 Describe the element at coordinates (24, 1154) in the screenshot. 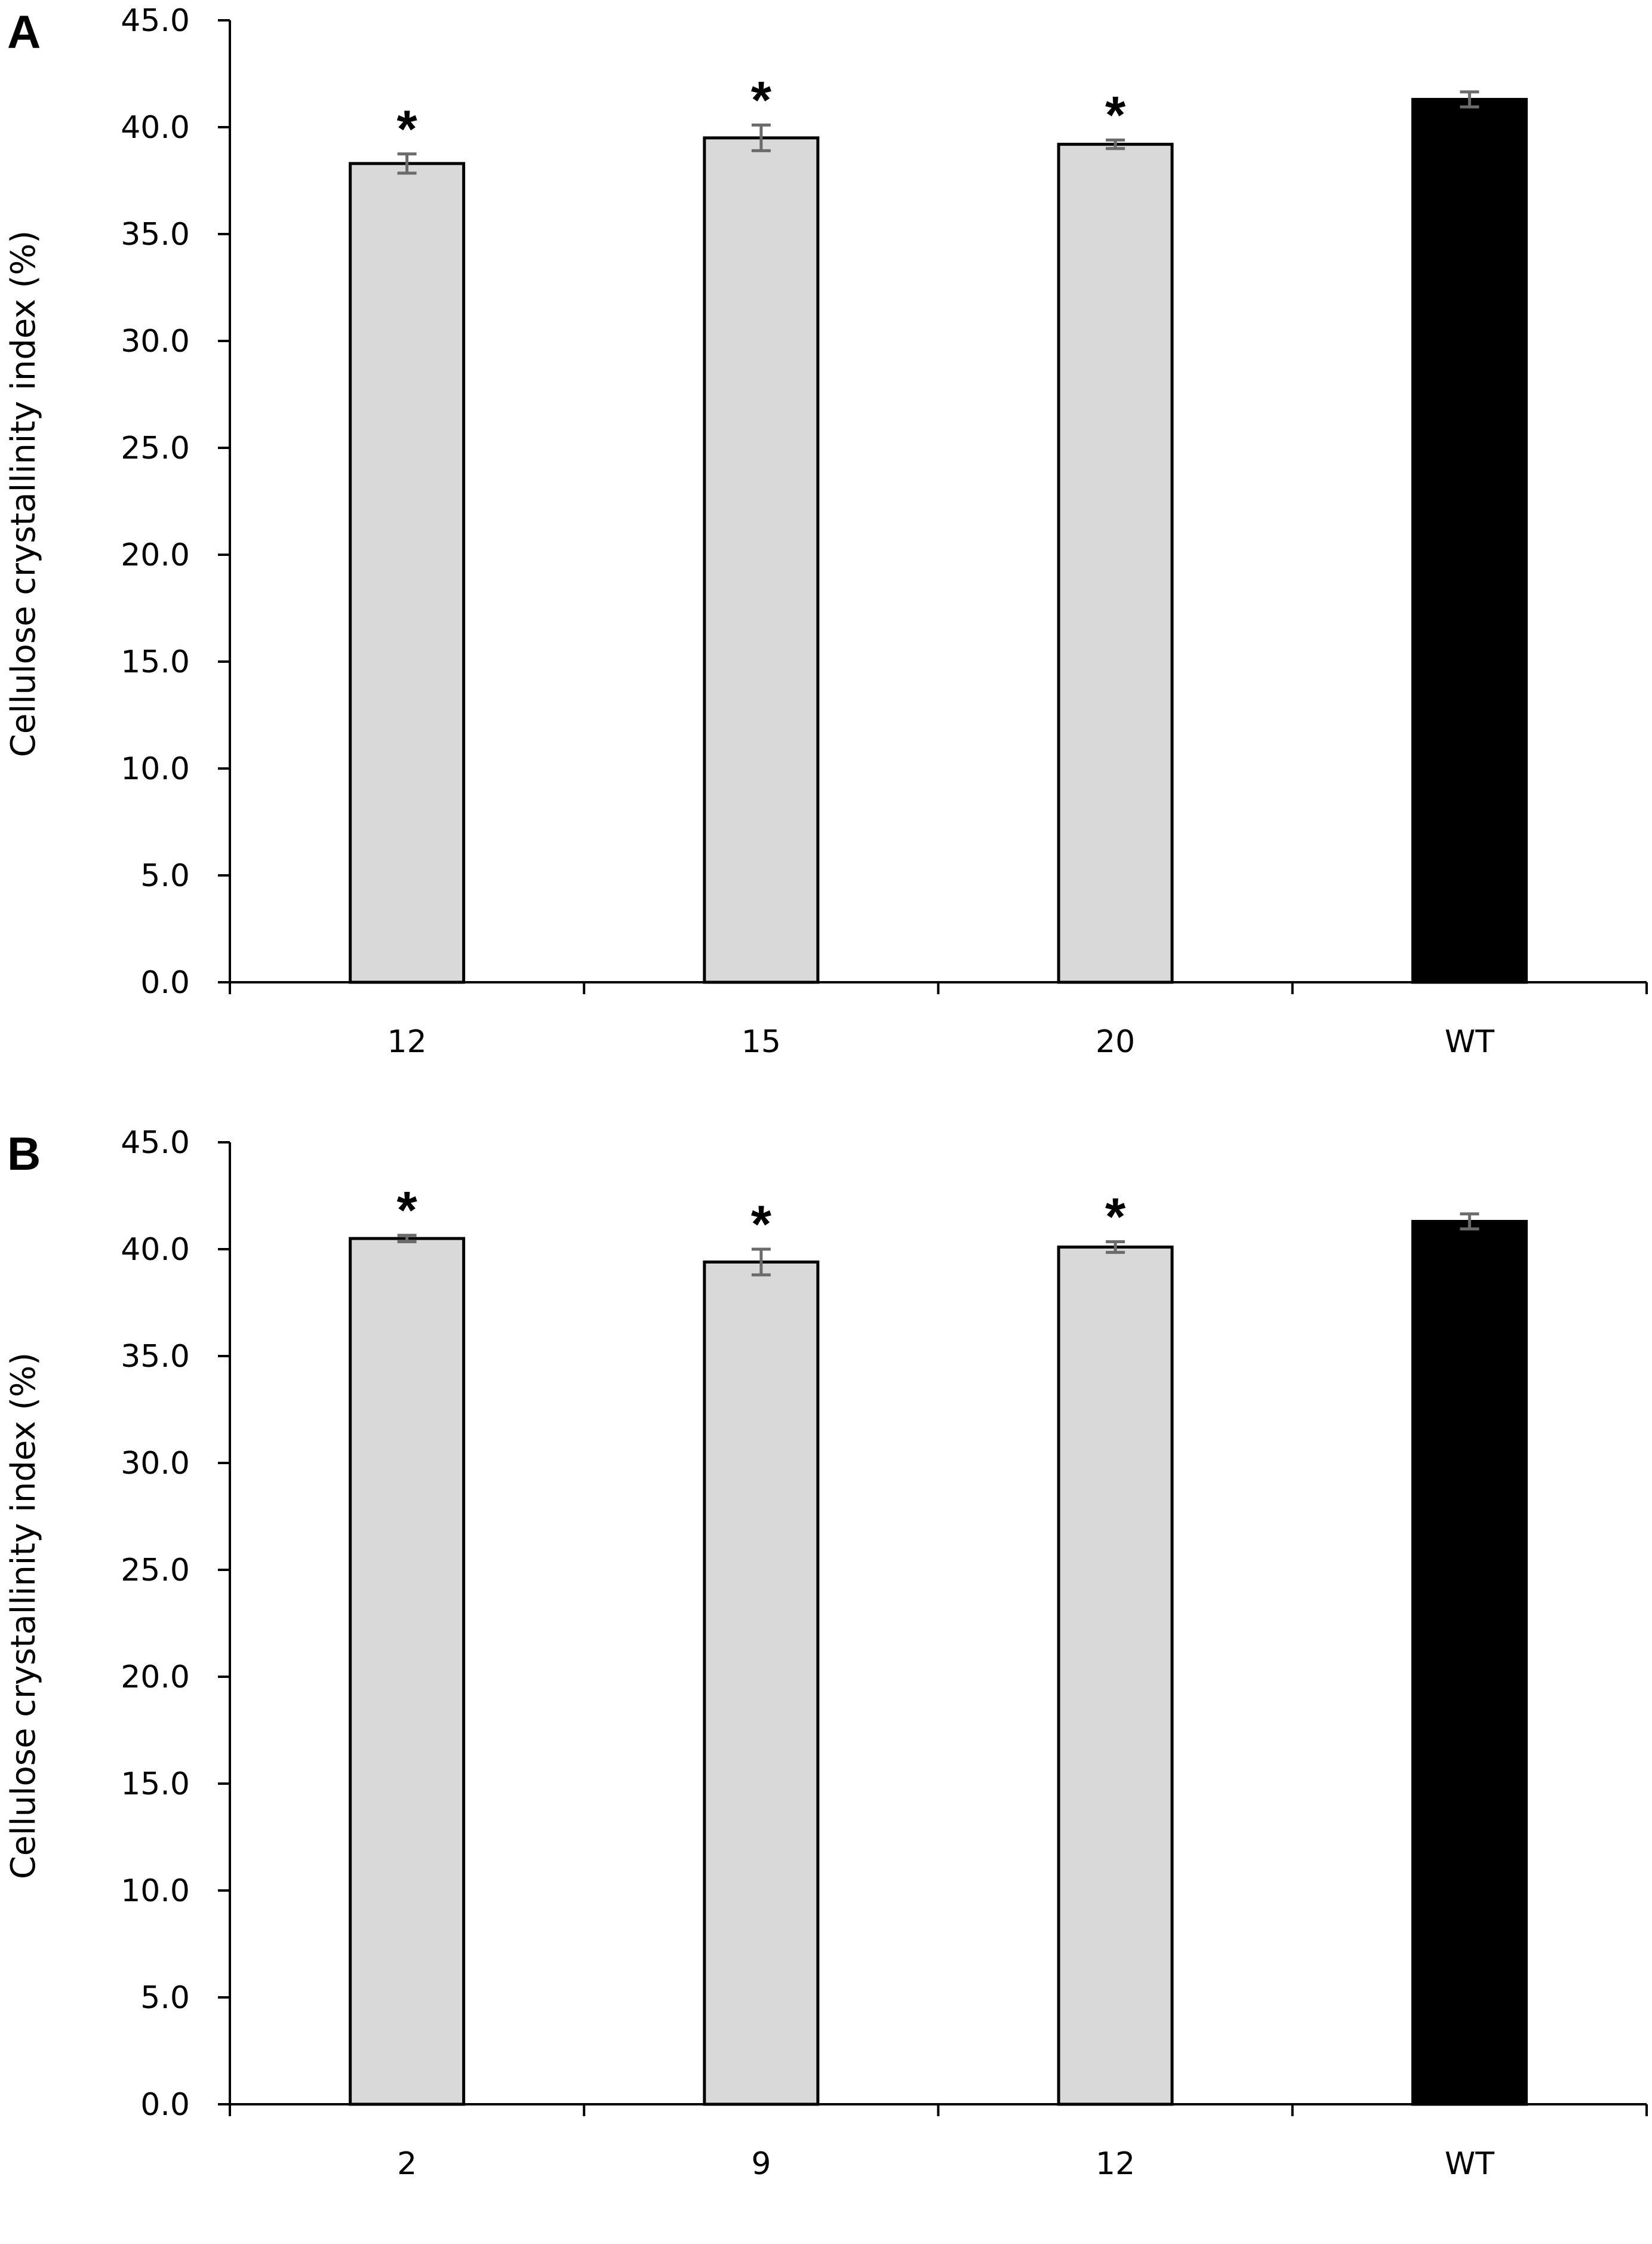

I see `panel-label: B` at that location.